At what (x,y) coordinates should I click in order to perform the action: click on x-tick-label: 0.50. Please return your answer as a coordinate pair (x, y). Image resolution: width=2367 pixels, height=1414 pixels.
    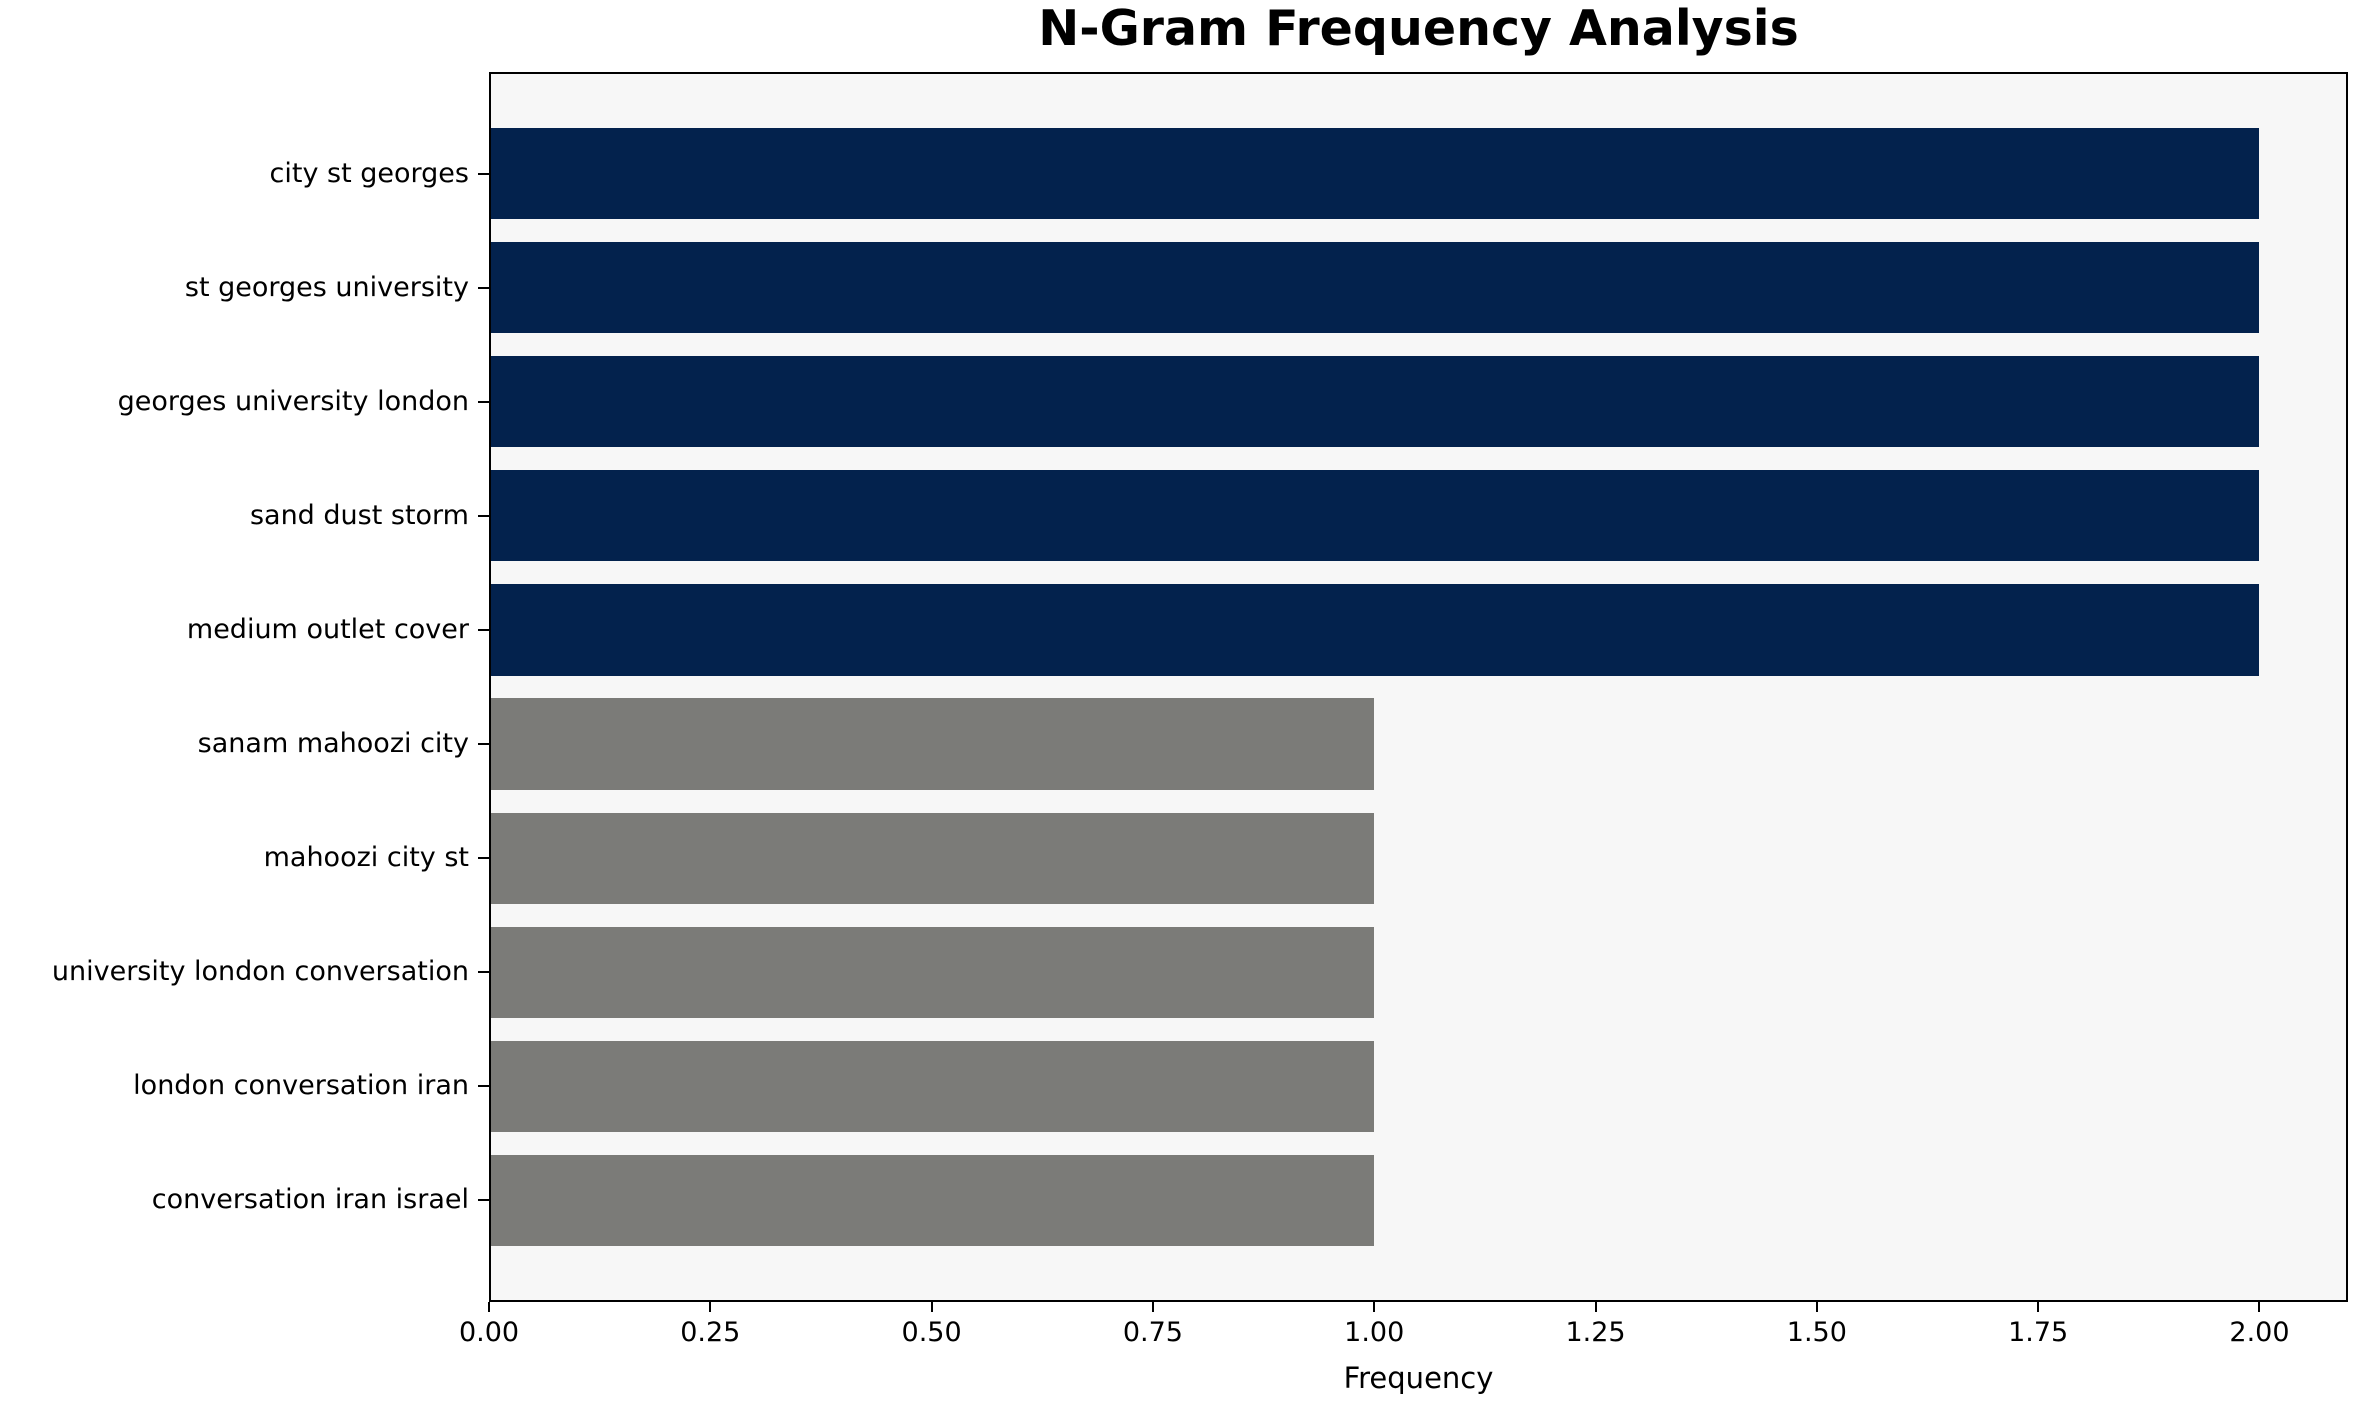
    Looking at the image, I should click on (931, 1332).